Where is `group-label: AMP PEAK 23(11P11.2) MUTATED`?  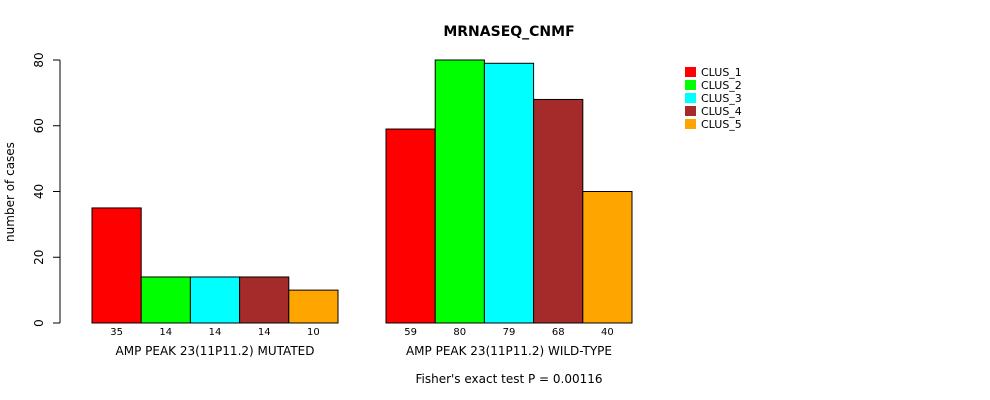 group-label: AMP PEAK 23(11P11.2) MUTATED is located at coordinates (215, 351).